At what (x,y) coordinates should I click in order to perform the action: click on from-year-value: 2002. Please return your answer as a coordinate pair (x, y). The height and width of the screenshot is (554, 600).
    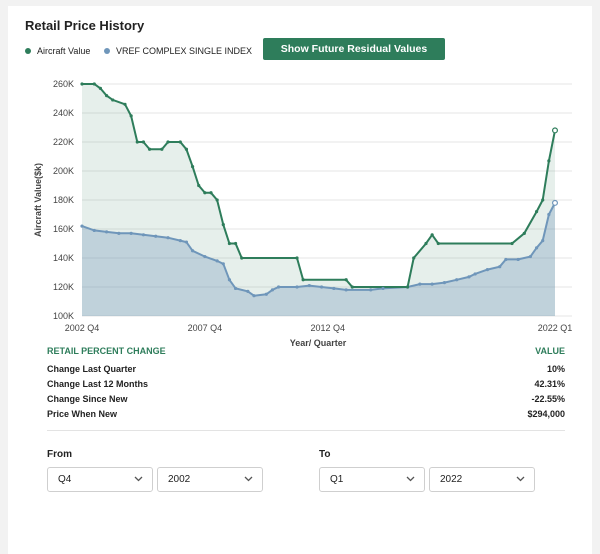
    Looking at the image, I should click on (179, 479).